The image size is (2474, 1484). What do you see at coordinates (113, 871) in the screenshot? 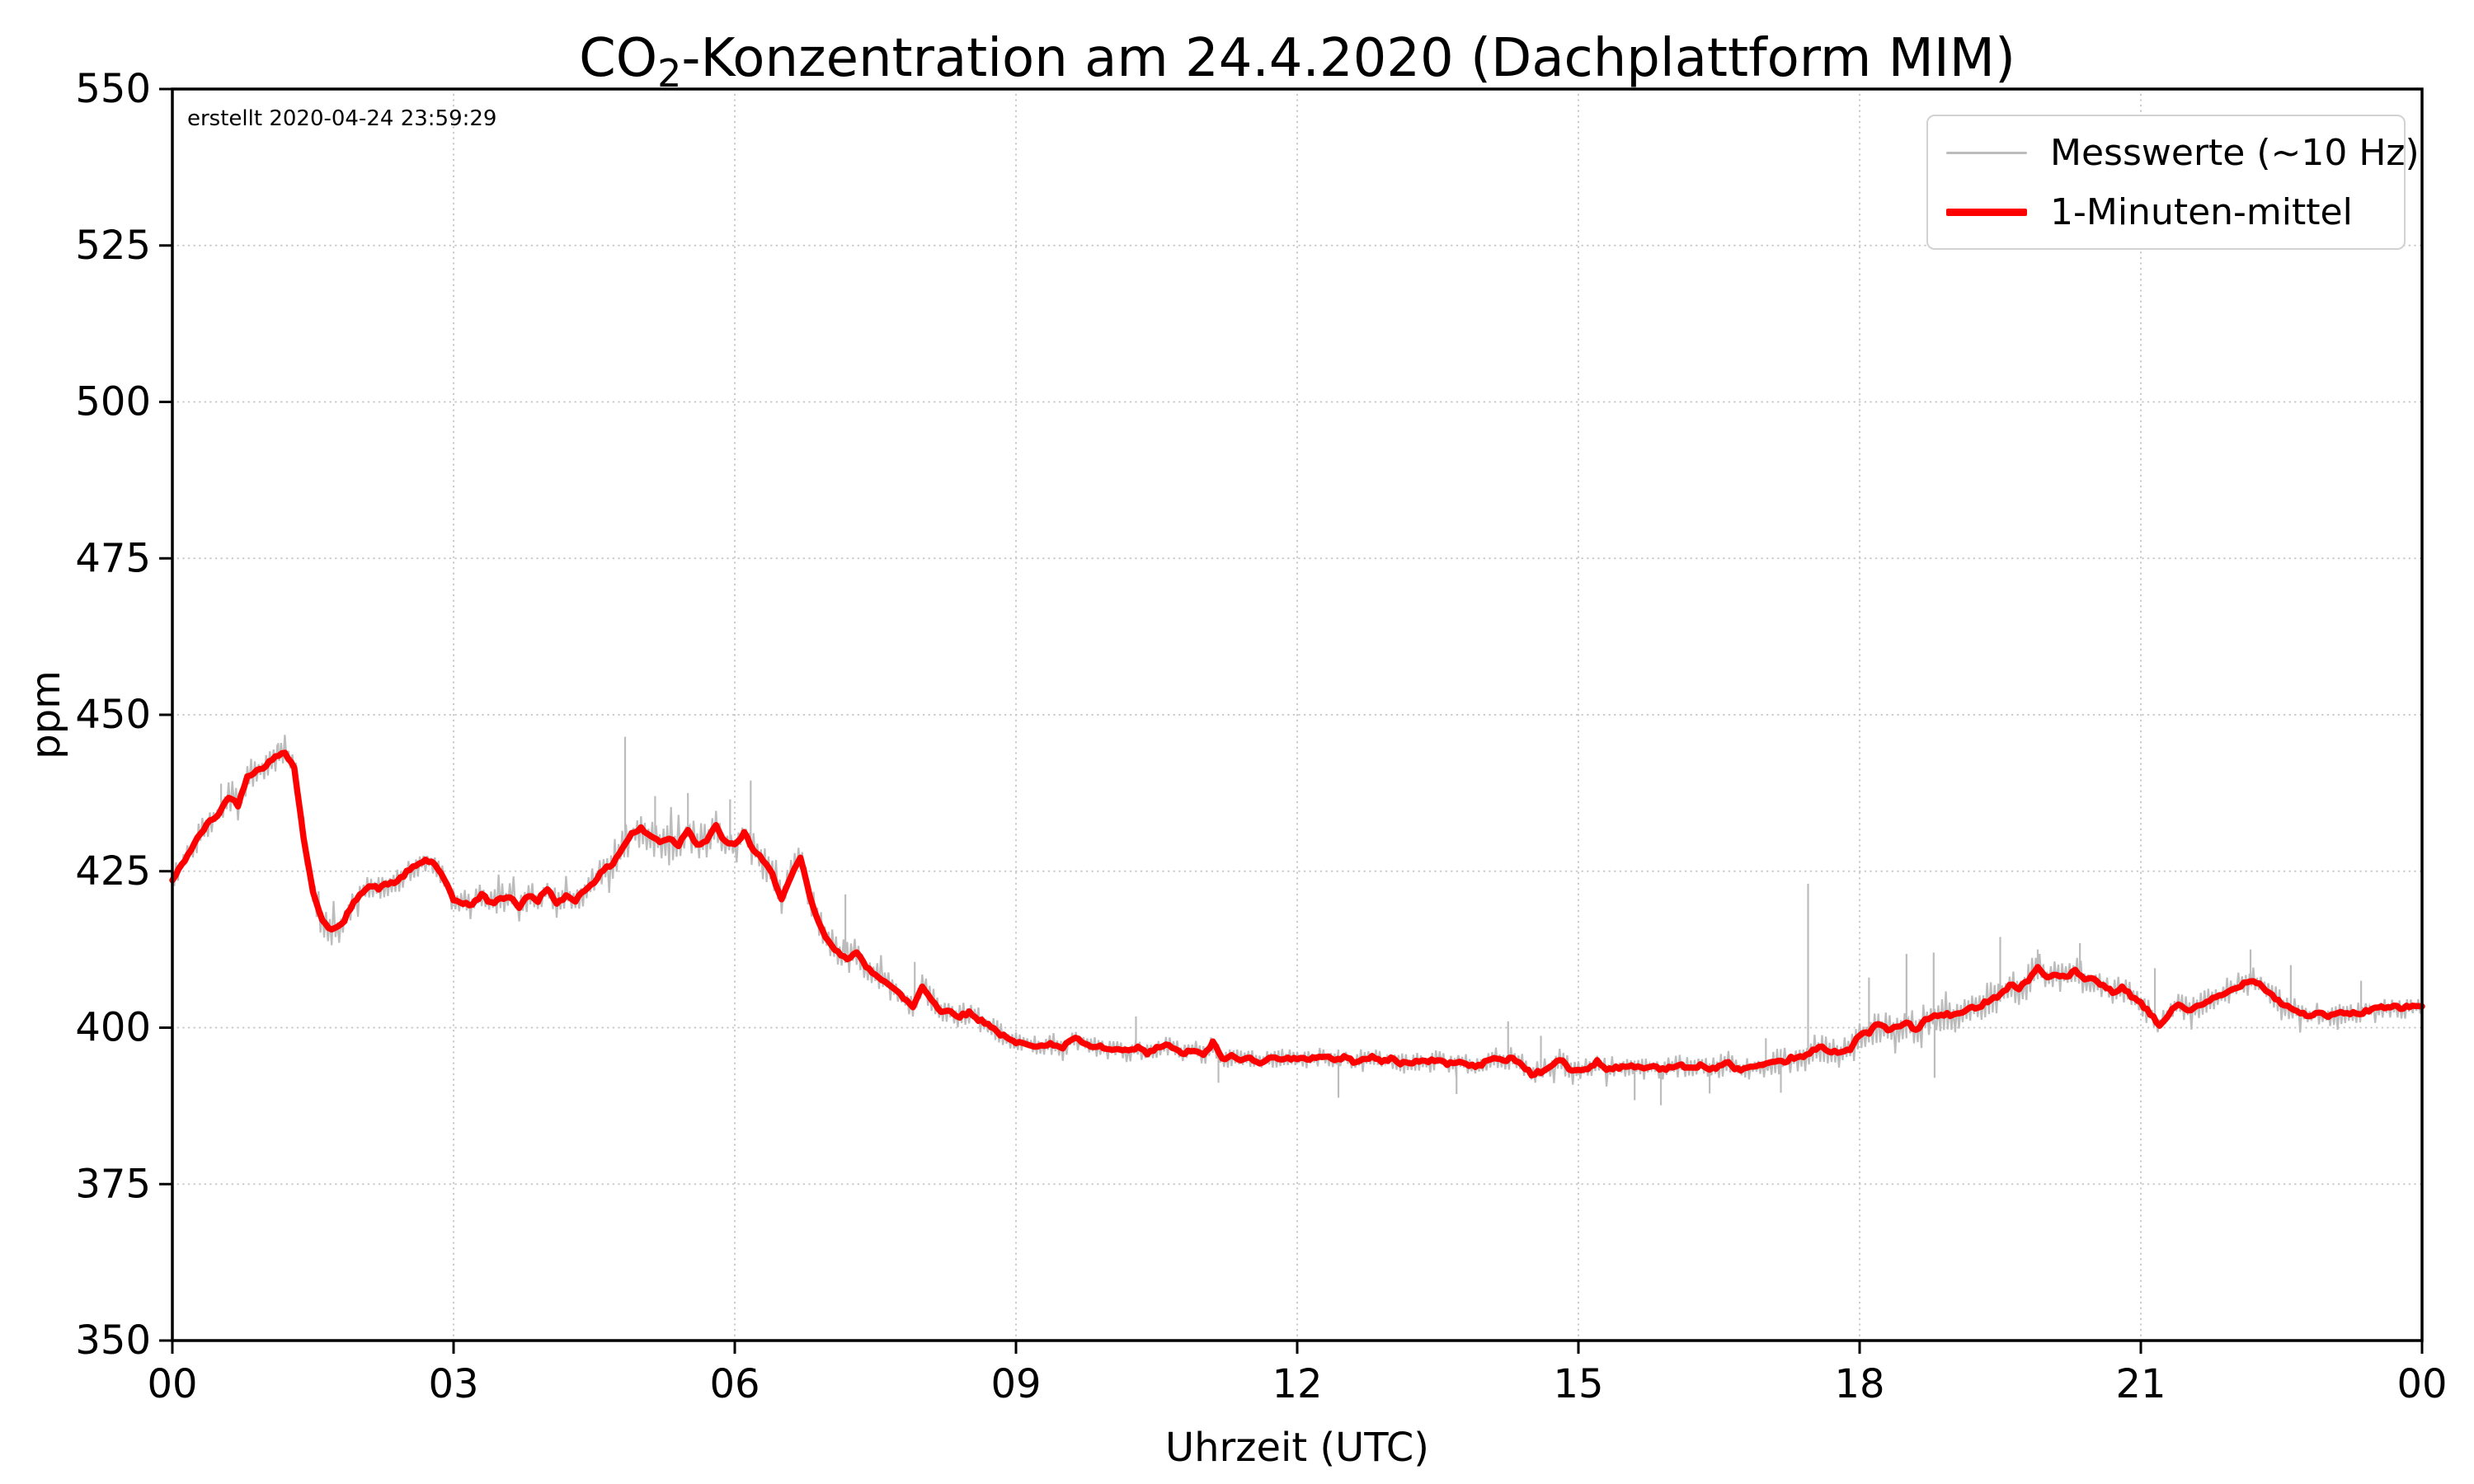
I see `y-tick-label: 425` at bounding box center [113, 871].